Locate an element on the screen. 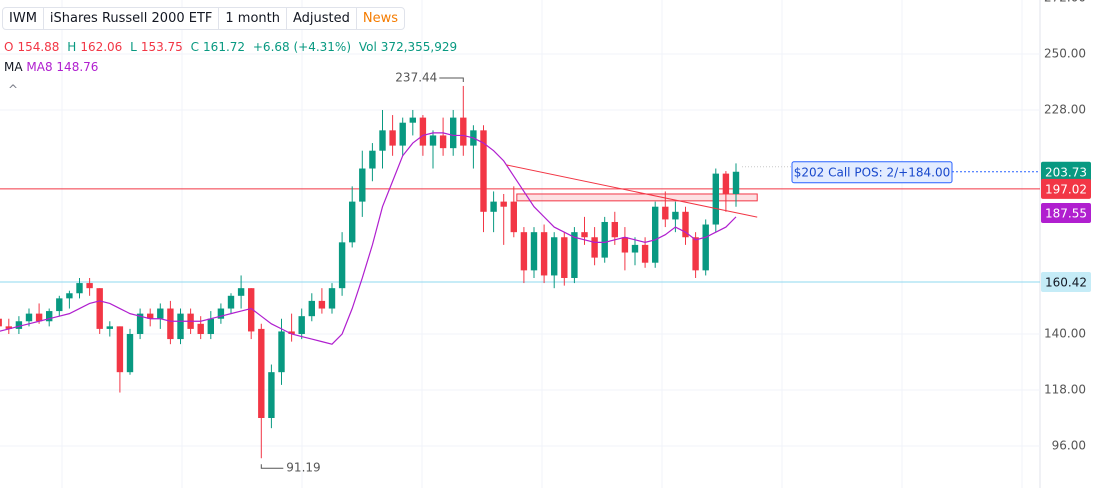 This screenshot has height=488, width=1094. change: +6.68 (+4.31%) is located at coordinates (302, 47).